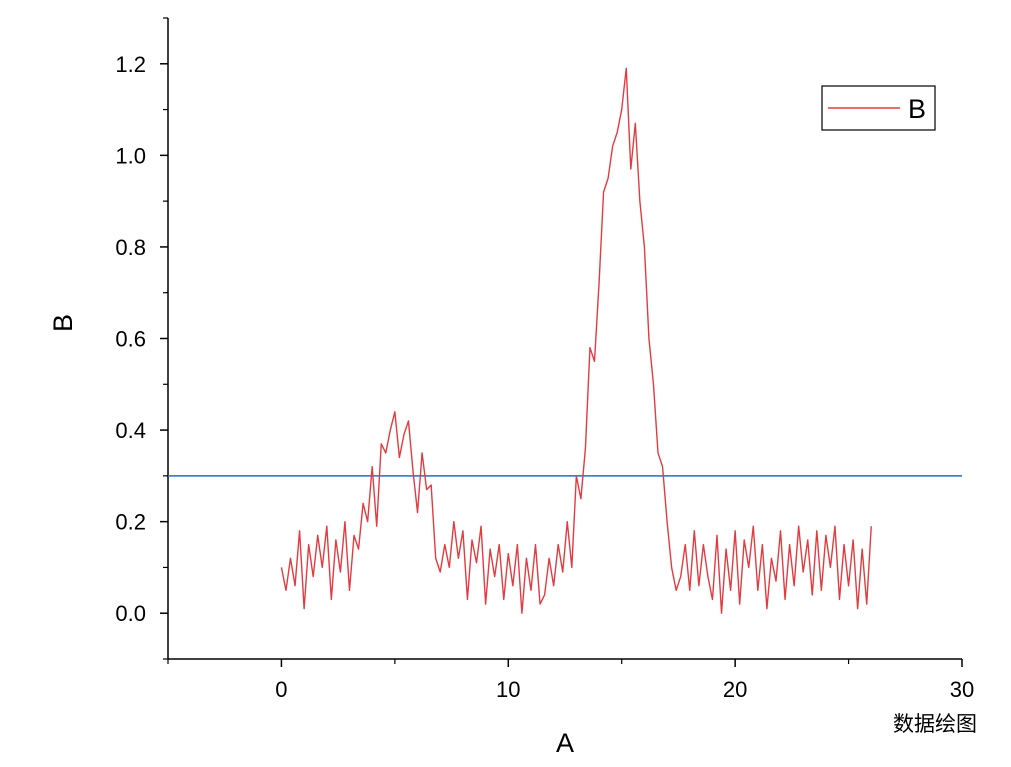 The image size is (1011, 767). I want to click on y-tick-label: 1.2, so click(130, 64).